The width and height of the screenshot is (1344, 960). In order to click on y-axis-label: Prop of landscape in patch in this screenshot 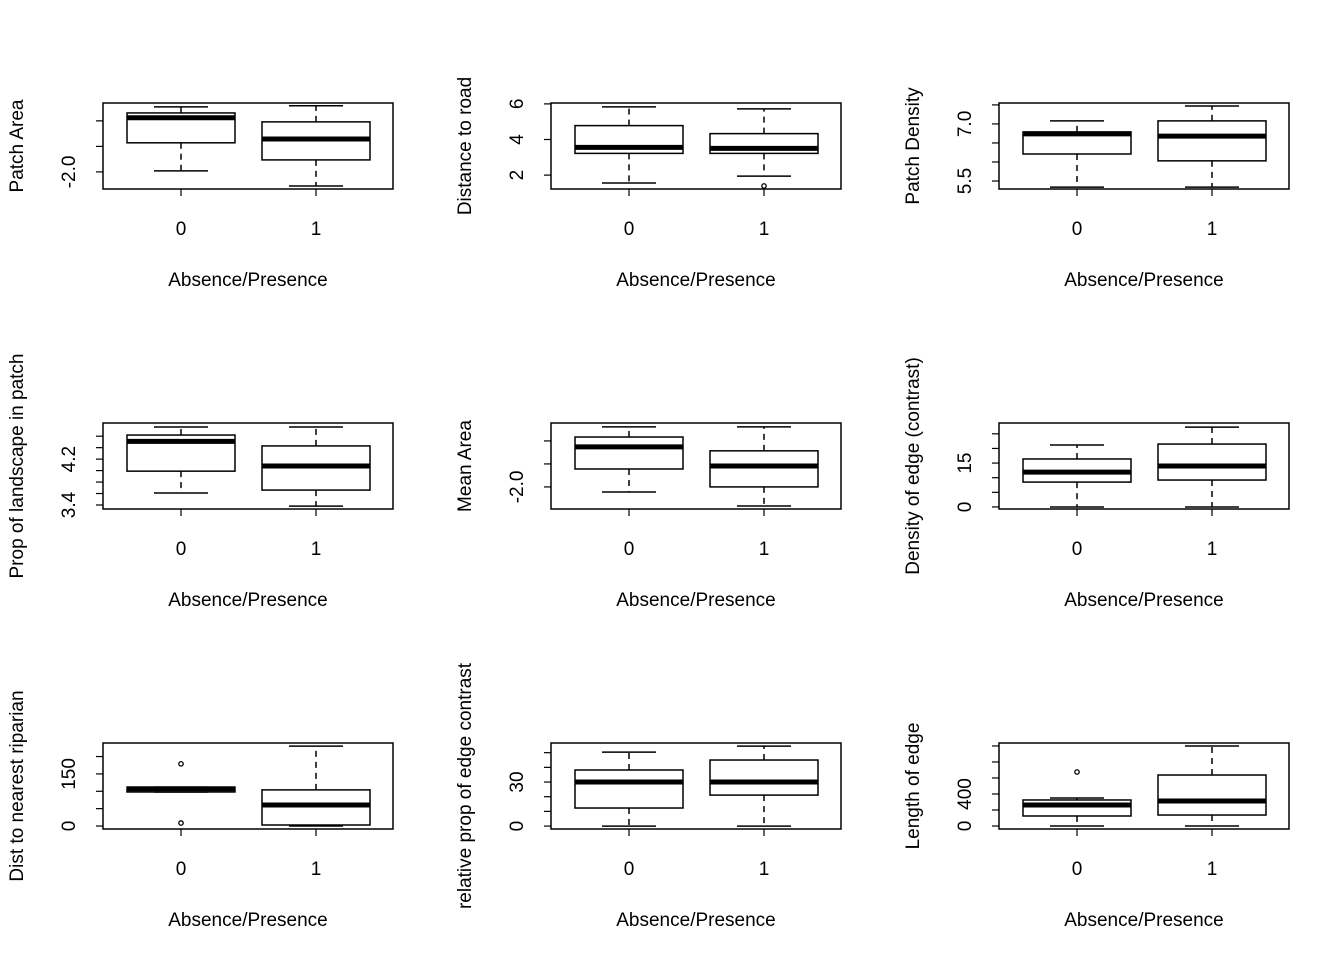, I will do `click(17, 466)`.